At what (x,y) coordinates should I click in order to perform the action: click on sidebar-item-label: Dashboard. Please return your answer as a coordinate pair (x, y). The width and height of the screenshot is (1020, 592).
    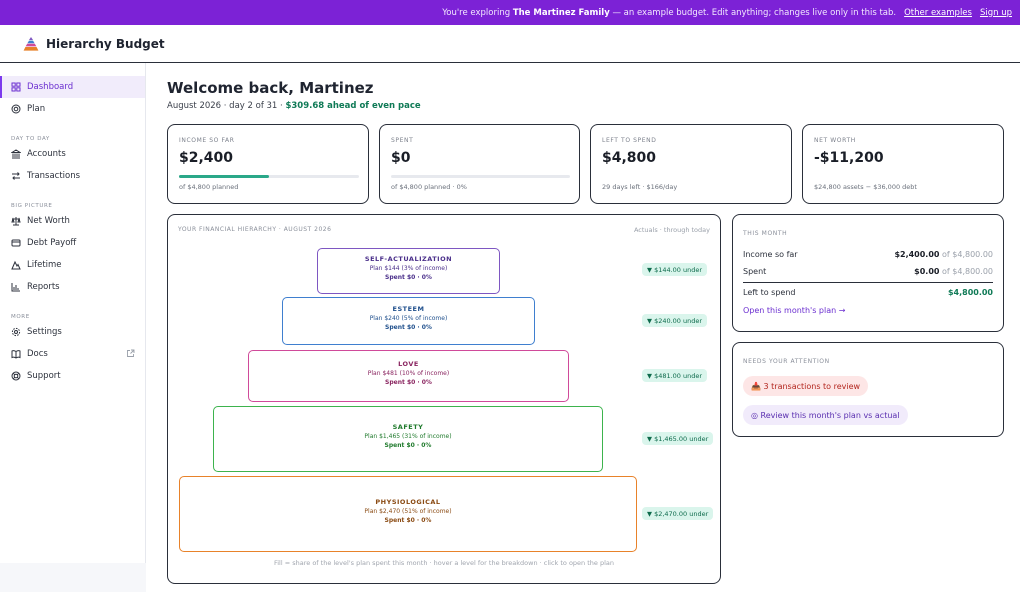
    Looking at the image, I should click on (50, 87).